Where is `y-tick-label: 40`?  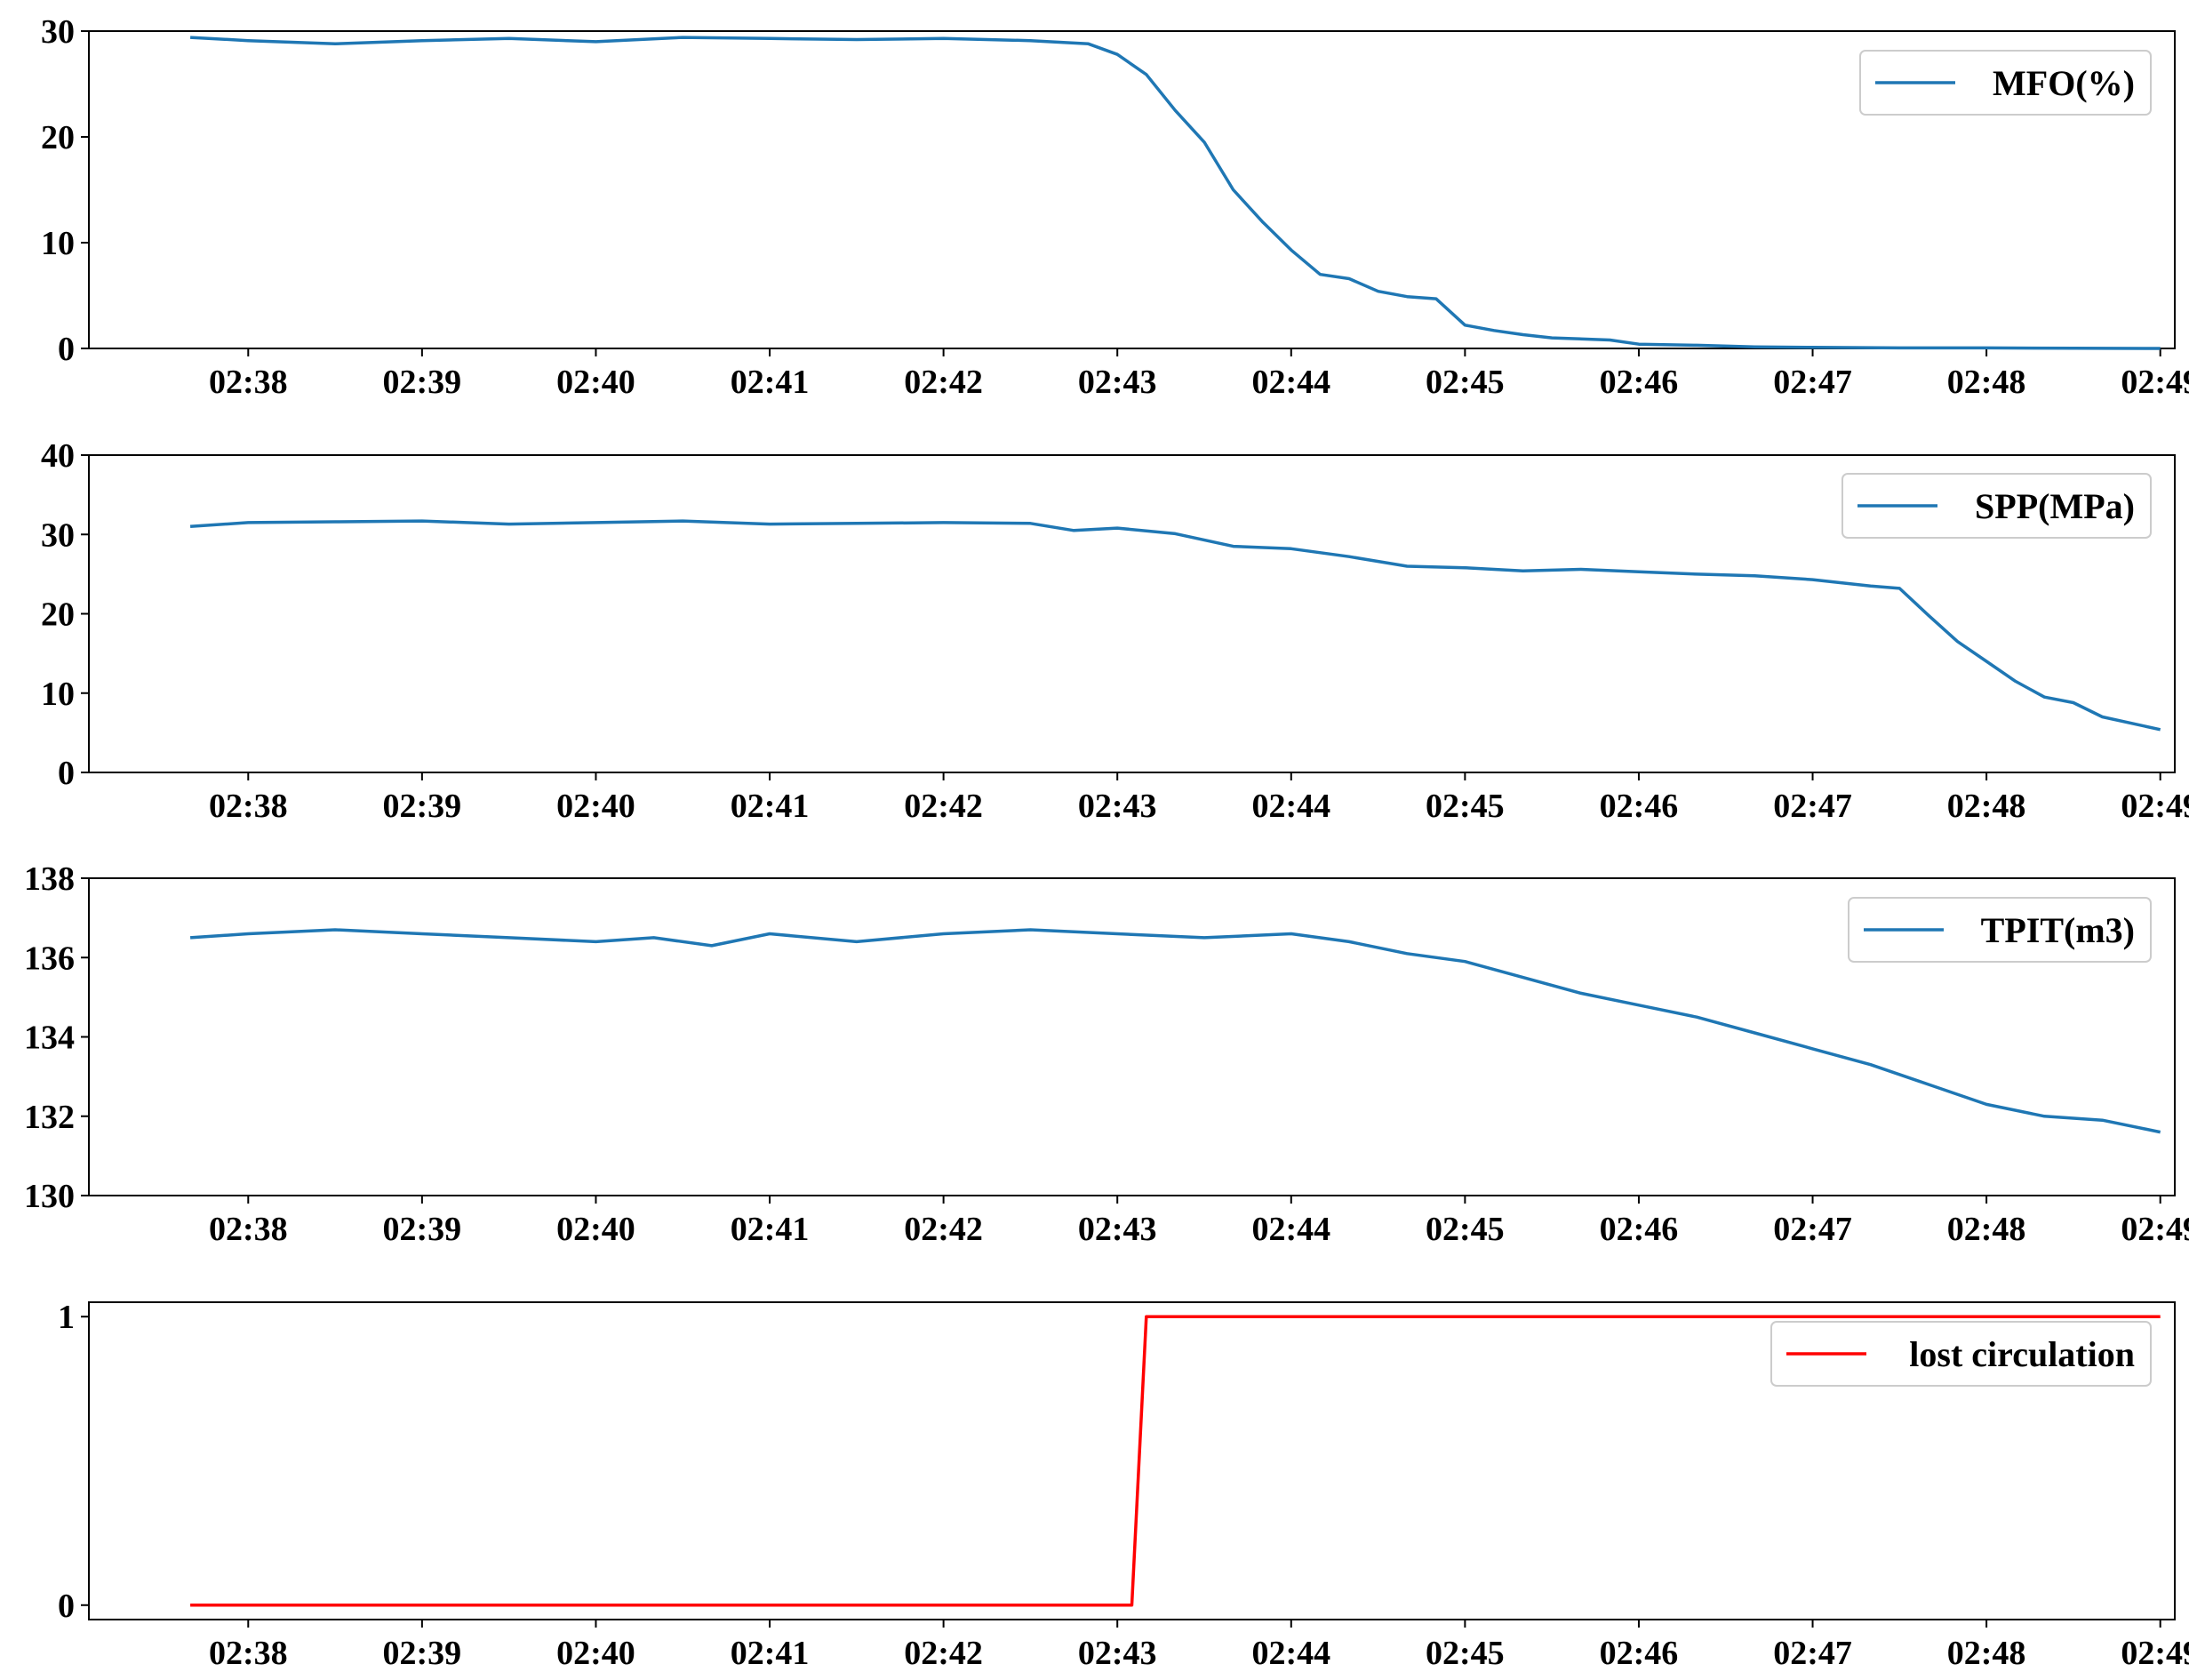 y-tick-label: 40 is located at coordinates (58, 456).